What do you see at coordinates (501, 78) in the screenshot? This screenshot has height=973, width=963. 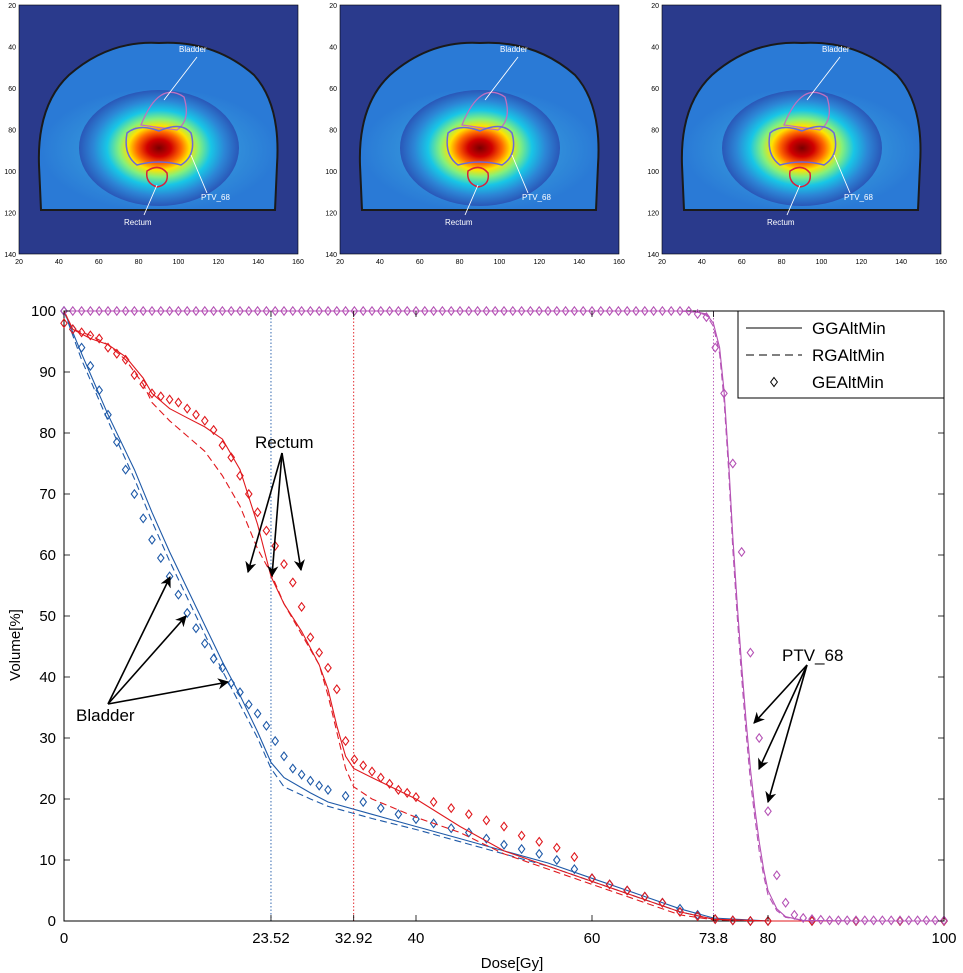 I see `bladder-label-arrow` at bounding box center [501, 78].